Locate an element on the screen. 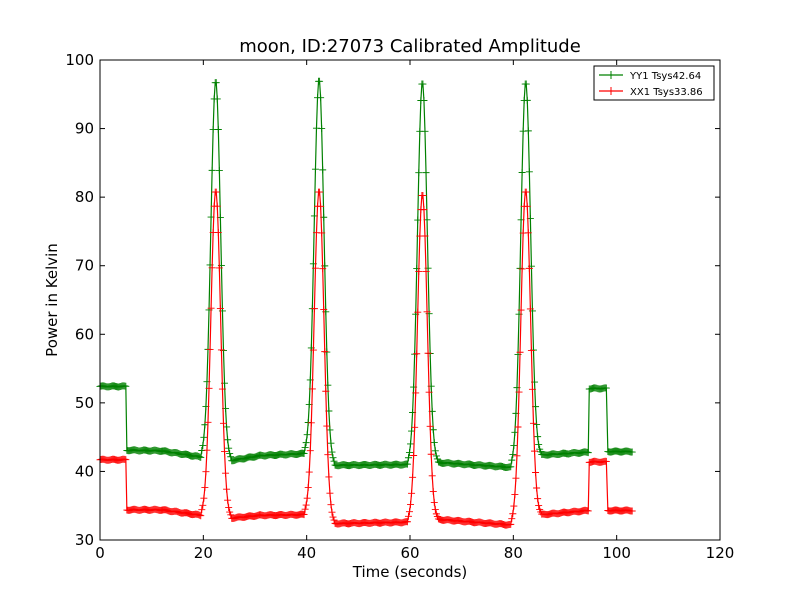 This screenshot has width=800, height=604. legend: YY1 Tsys42.64 XX1 Tsys33.86 is located at coordinates (654, 83).